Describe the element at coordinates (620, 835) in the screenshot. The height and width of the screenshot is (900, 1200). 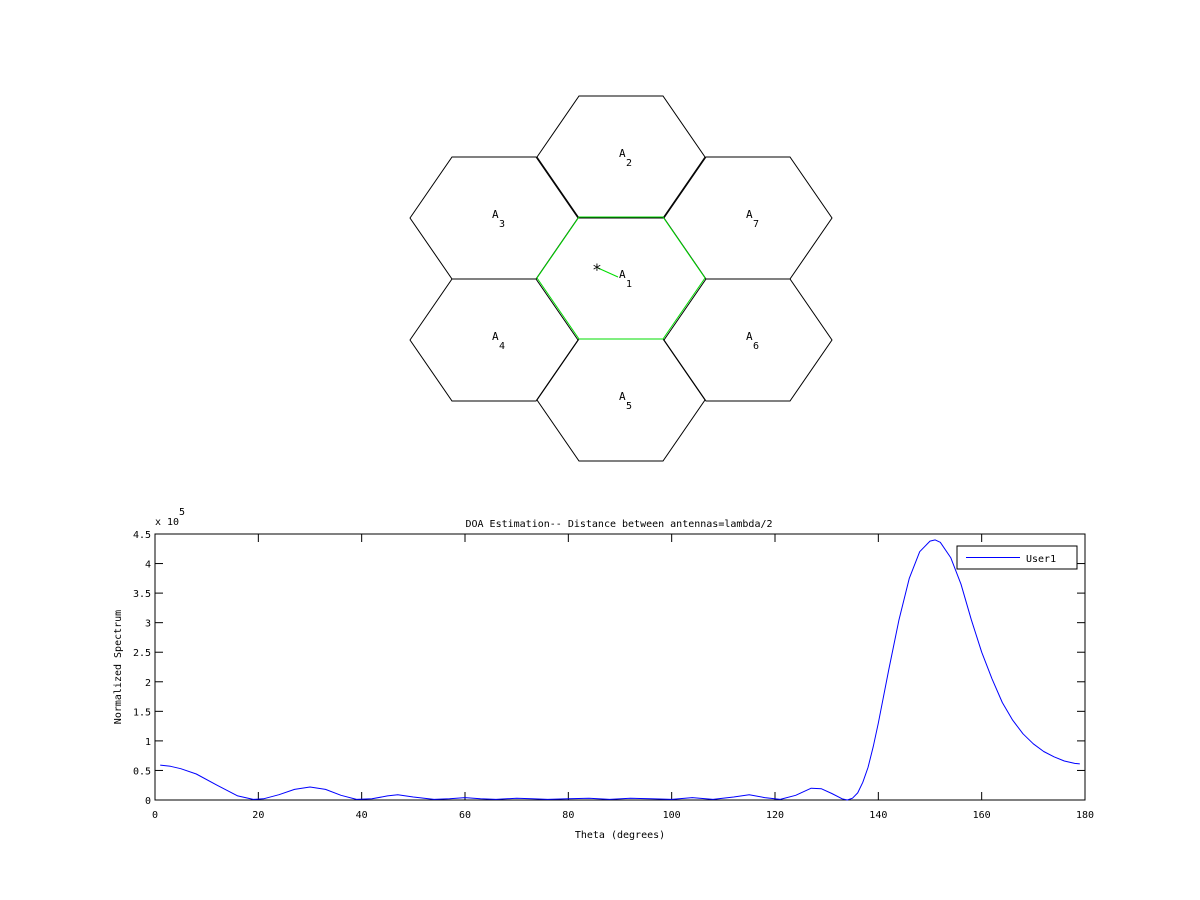
I see `x-axis-label: Theta (degrees)` at that location.